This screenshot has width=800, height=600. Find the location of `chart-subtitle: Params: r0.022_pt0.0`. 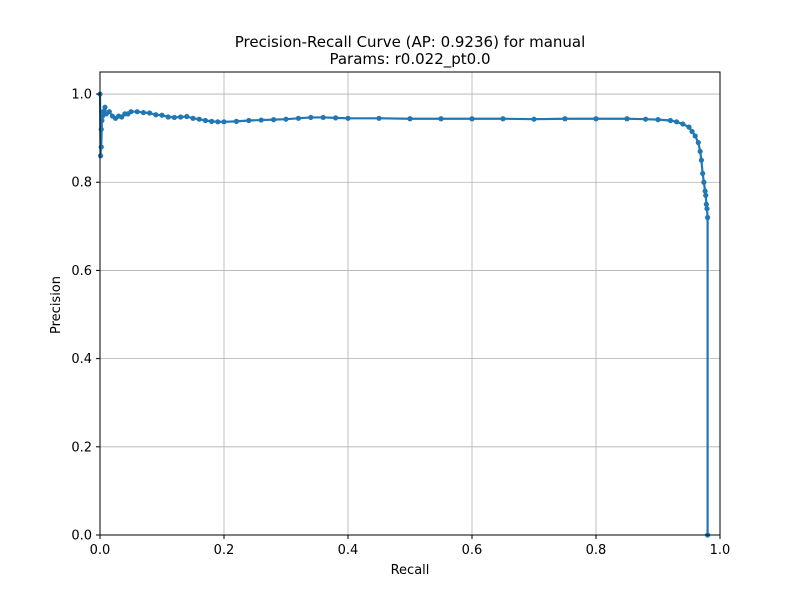

chart-subtitle: Params: r0.022_pt0.0 is located at coordinates (409, 59).